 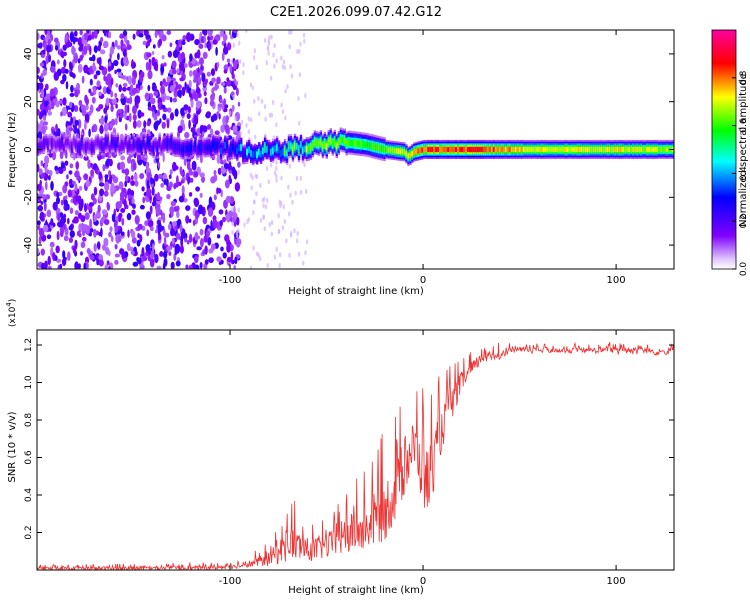 I want to click on snr-y-tick-label: 0.4, so click(x=29, y=495).